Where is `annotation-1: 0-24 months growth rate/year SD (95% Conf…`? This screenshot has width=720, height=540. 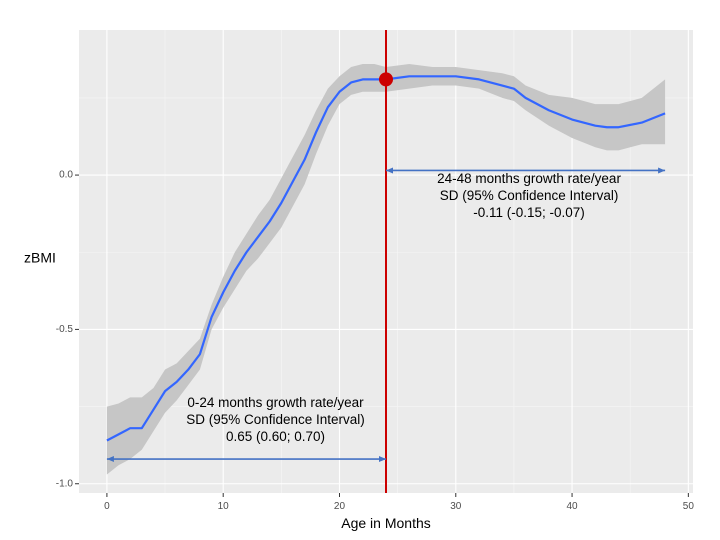
annotation-1: 0-24 months growth rate/year SD (95% Conf… is located at coordinates (275, 419).